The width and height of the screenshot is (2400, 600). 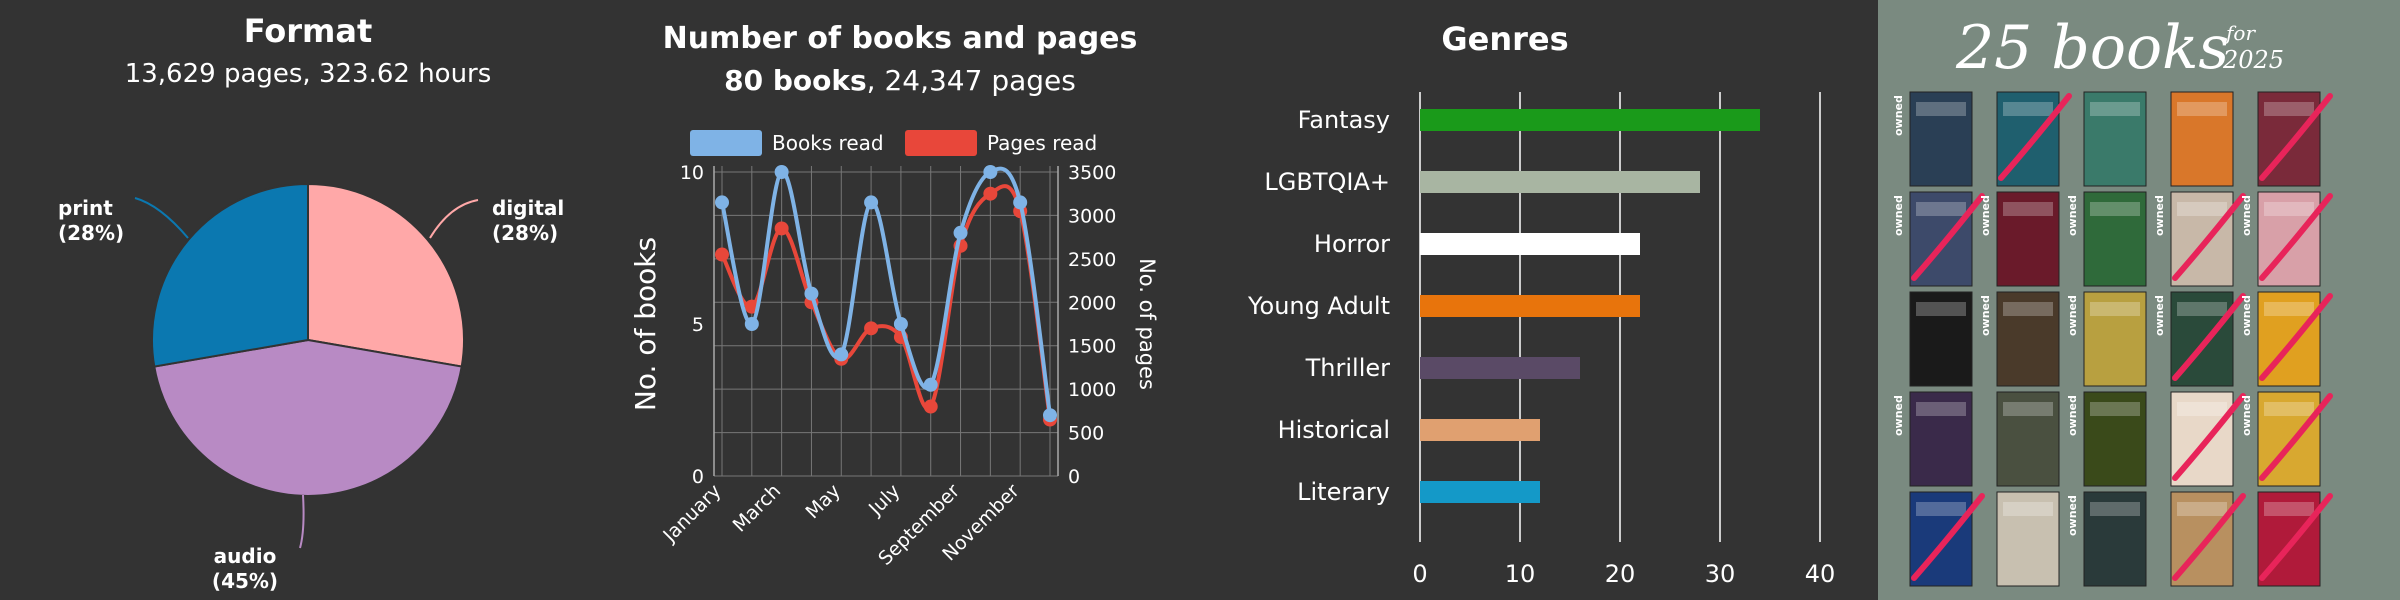 What do you see at coordinates (308, 74) in the screenshot?
I see `format-chart-subtitle: 13,629 pages, 323.62 hours` at bounding box center [308, 74].